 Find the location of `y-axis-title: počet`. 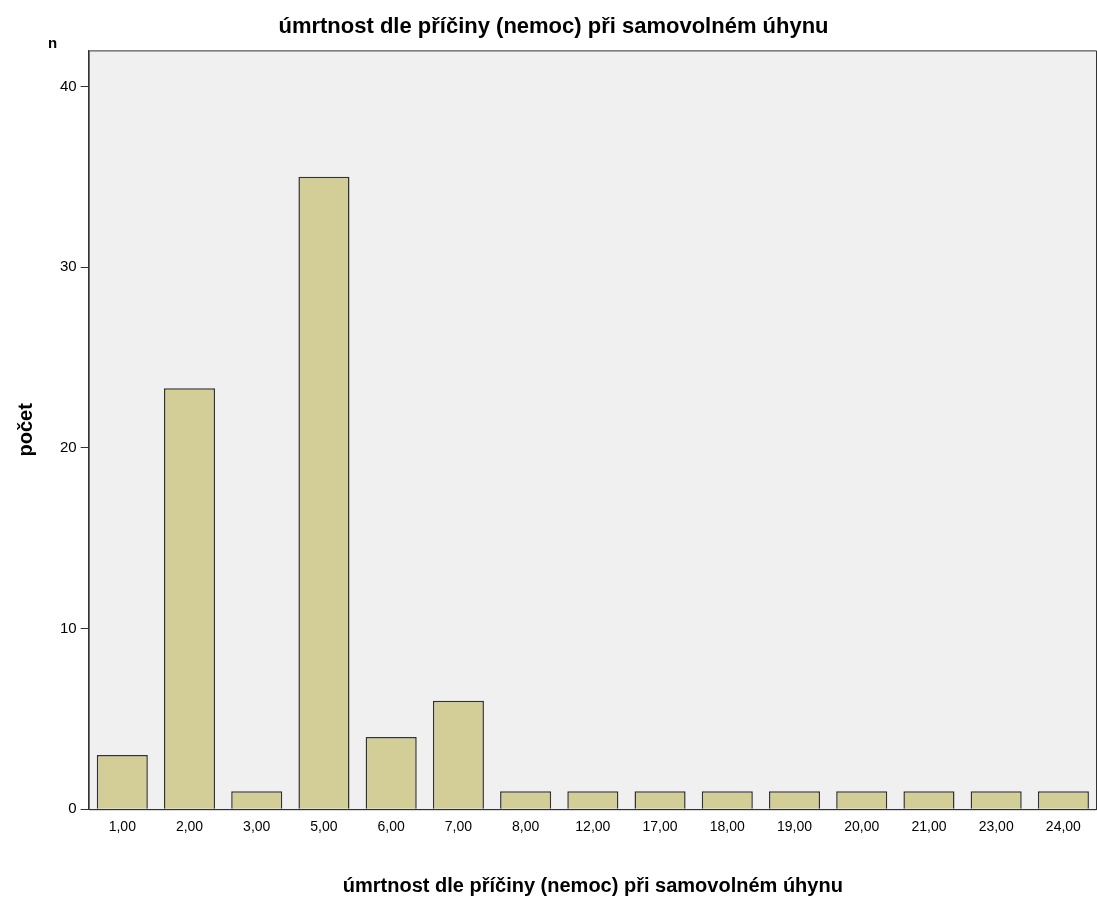

y-axis-title: počet is located at coordinates (24, 429).